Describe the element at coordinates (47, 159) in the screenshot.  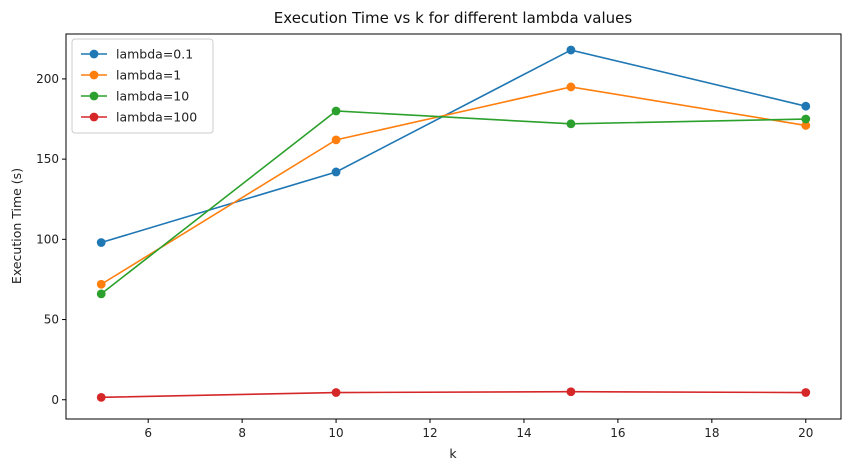
I see `y-tick-label: 150` at that location.